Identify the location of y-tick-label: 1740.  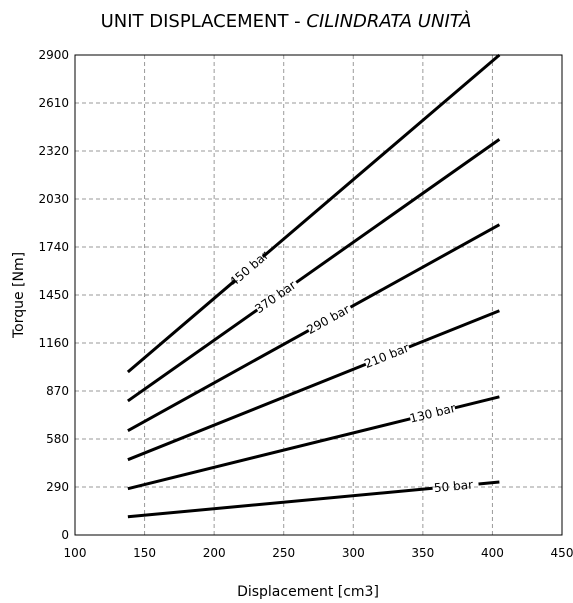
(53, 247).